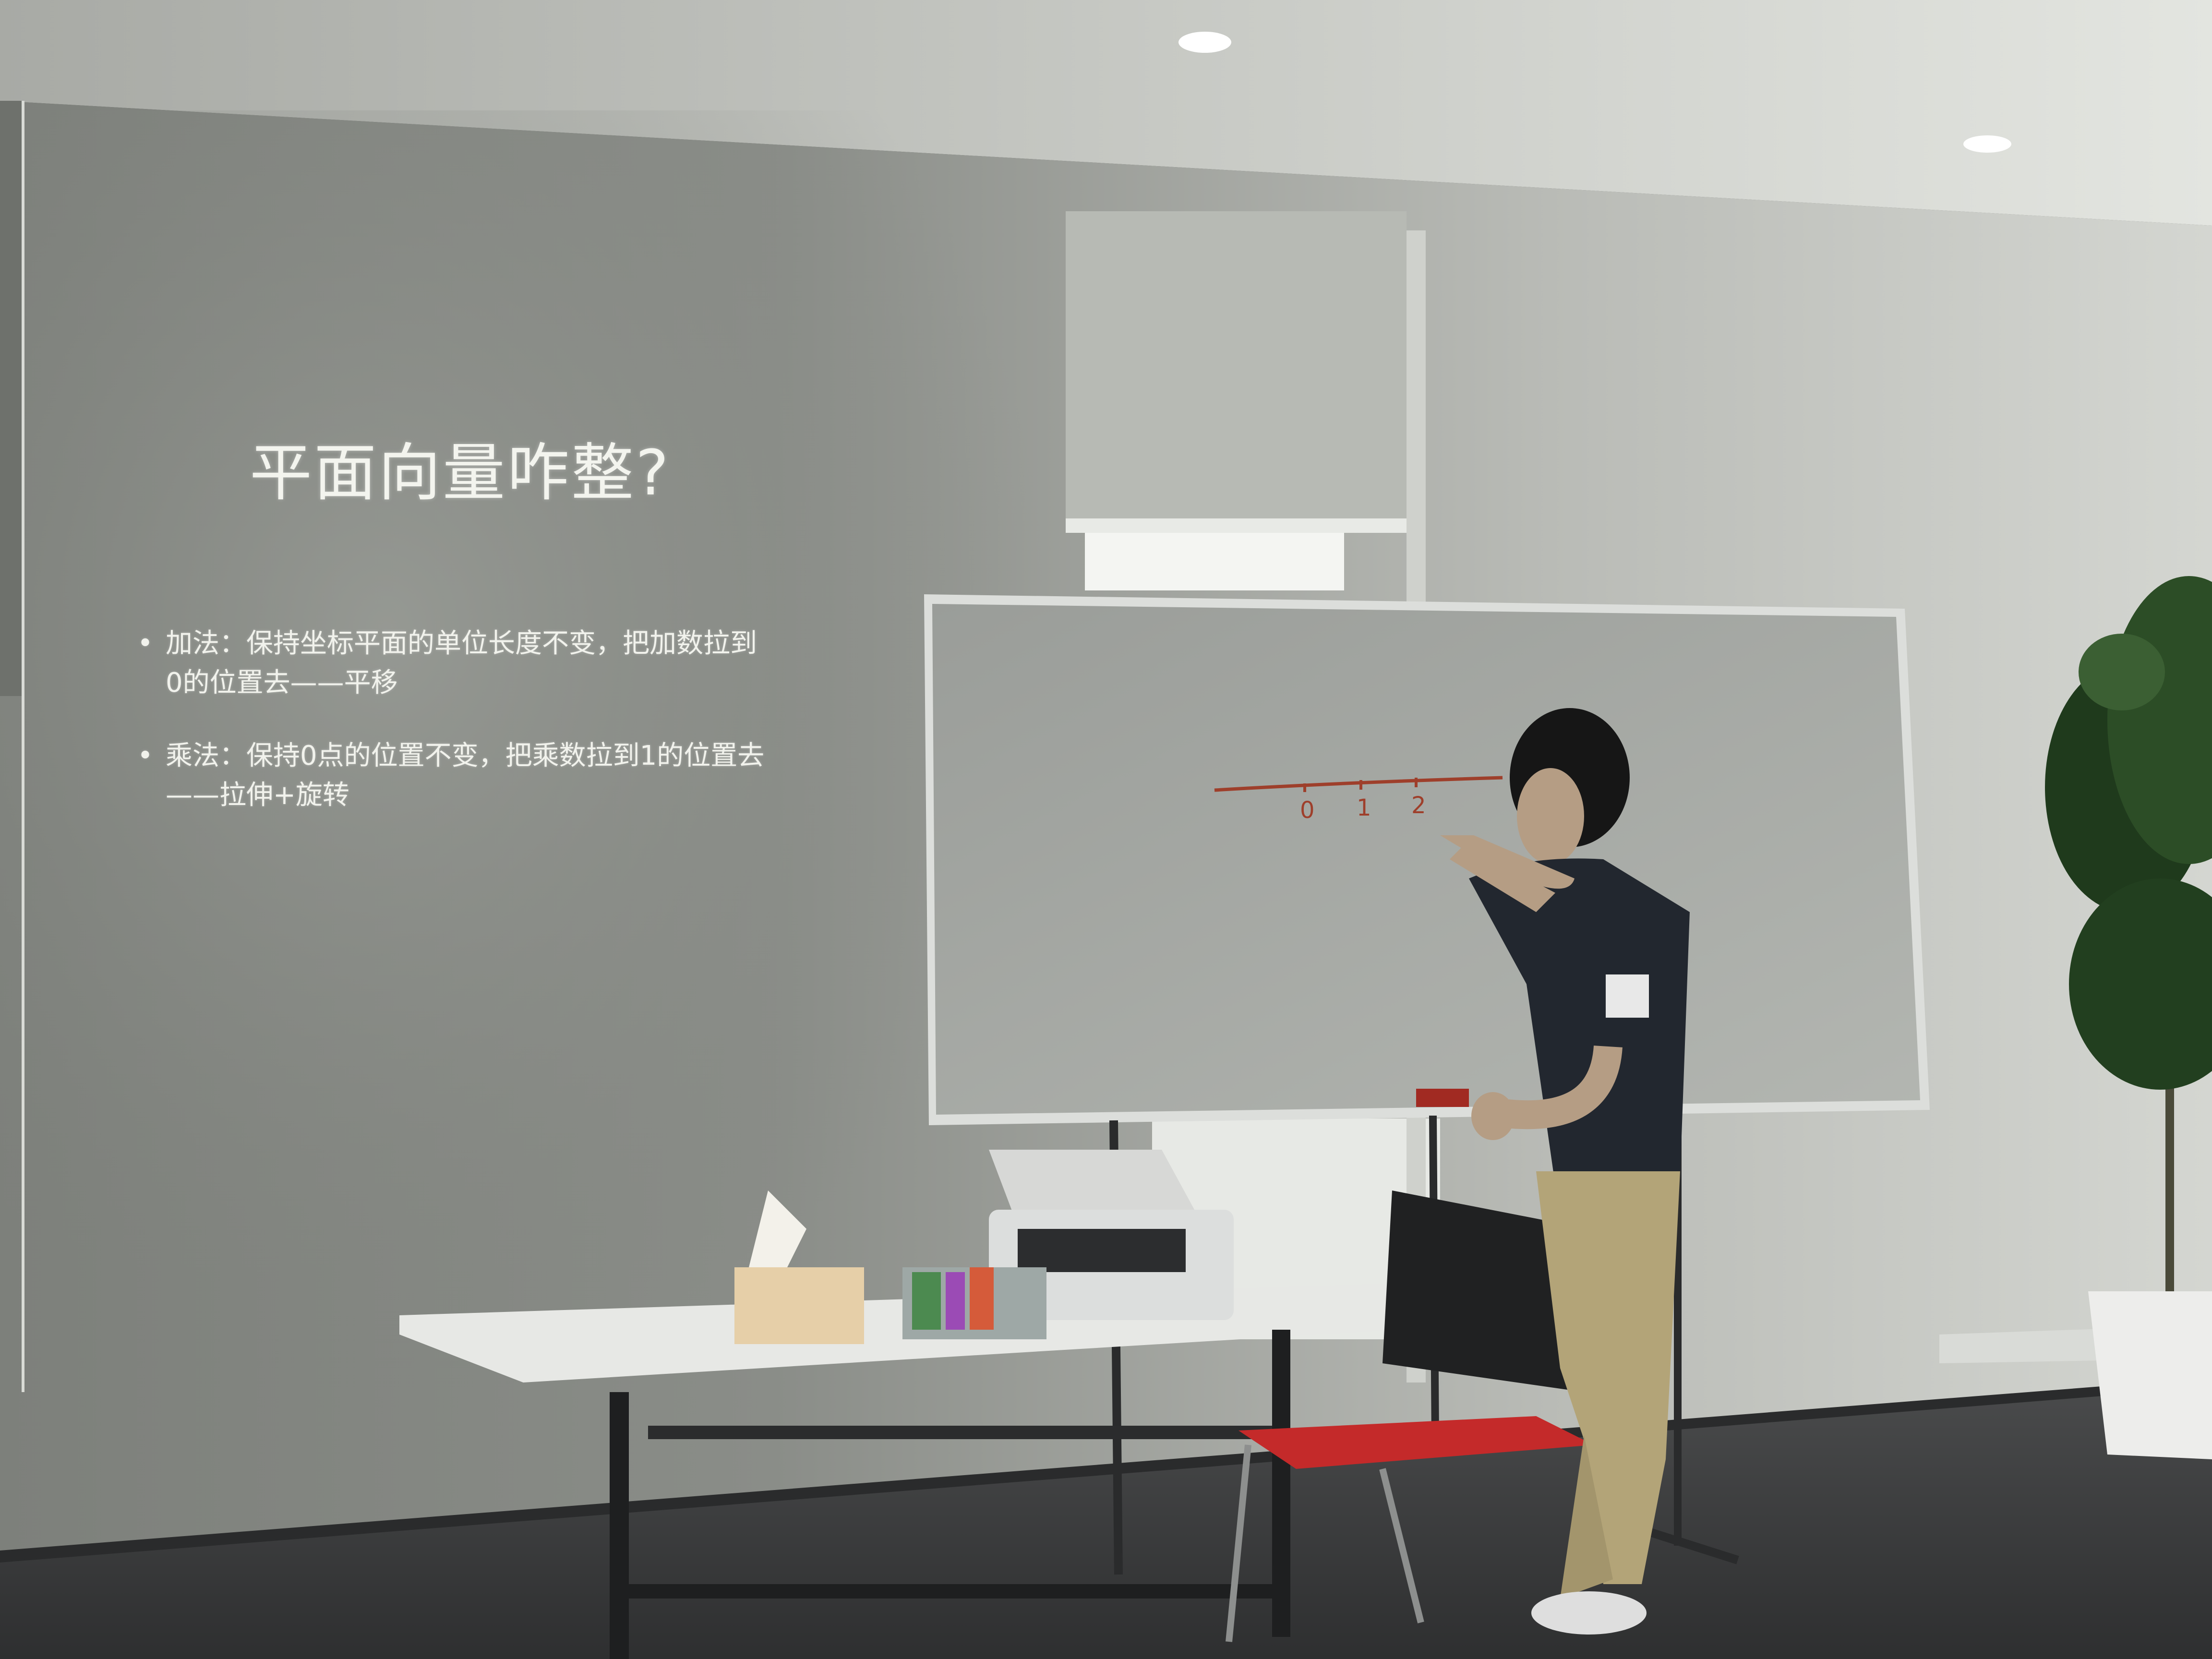 The height and width of the screenshot is (1659, 2212). What do you see at coordinates (1106, 113) in the screenshot?
I see `ceiling` at bounding box center [1106, 113].